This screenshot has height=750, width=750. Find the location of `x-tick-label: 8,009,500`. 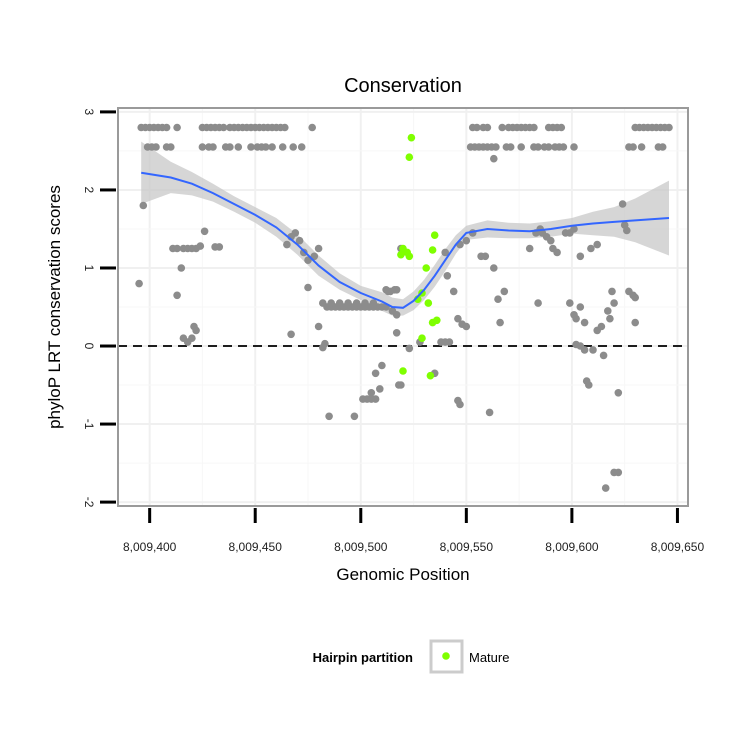

x-tick-label: 8,009,500 is located at coordinates (361, 547).